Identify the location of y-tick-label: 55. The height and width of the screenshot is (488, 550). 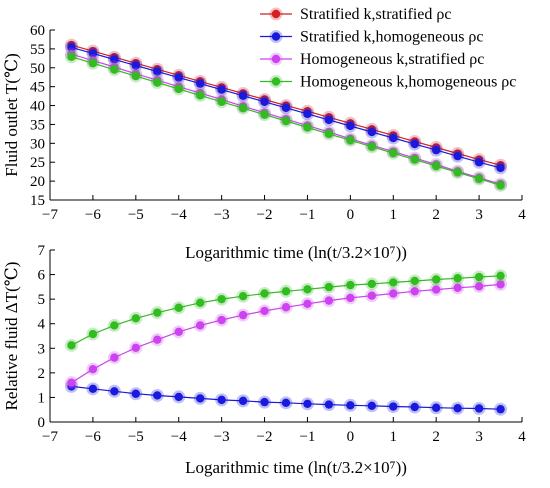
(37, 50).